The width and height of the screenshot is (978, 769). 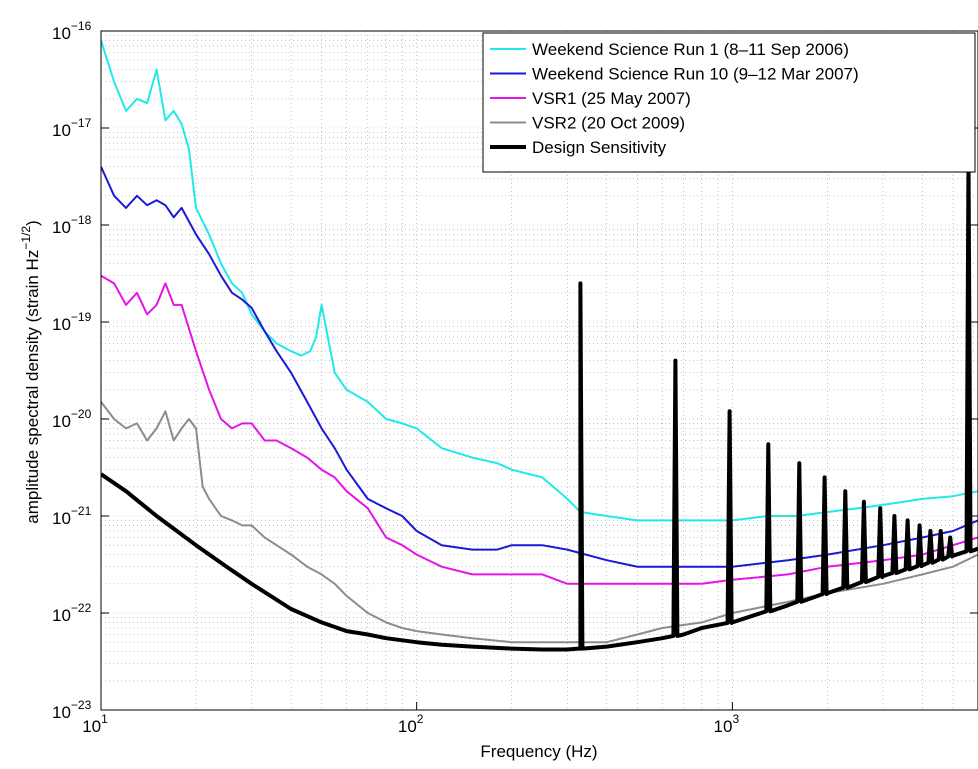 What do you see at coordinates (695, 74) in the screenshot?
I see `legend-label-2: Weekend Science Run 10 (9–12 Mar 2007)` at bounding box center [695, 74].